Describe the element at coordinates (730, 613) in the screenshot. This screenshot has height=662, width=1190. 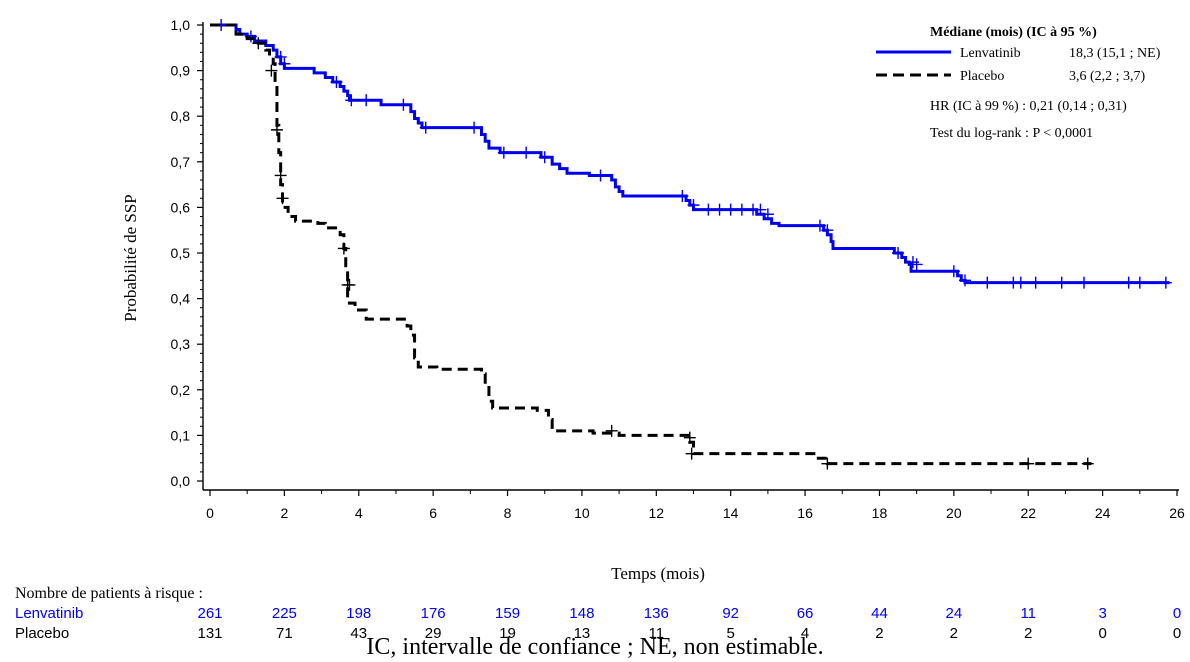
I see `risk-value-lenvatinib: 92` at that location.